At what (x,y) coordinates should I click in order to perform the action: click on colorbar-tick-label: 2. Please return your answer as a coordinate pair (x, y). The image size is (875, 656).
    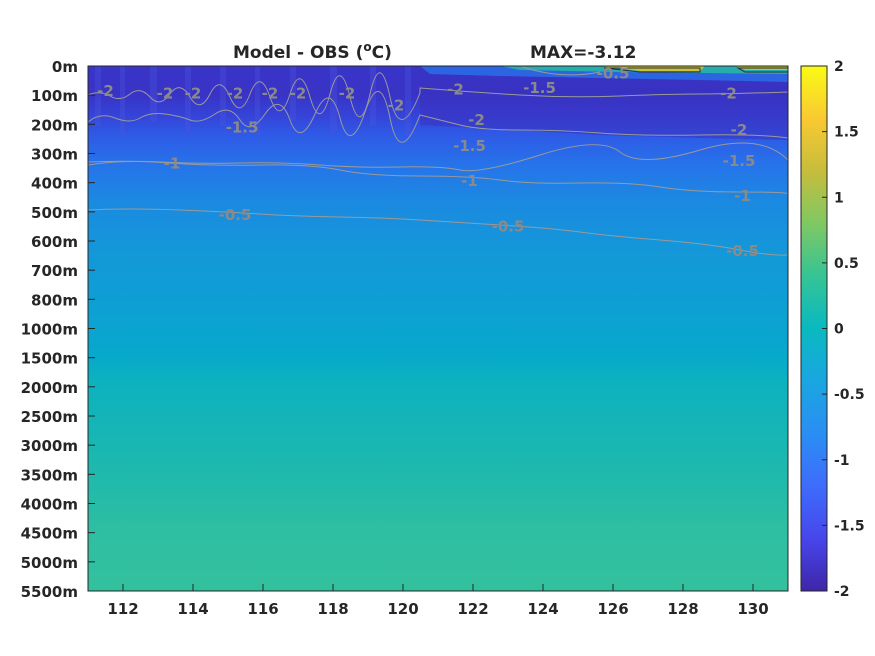
    Looking at the image, I should click on (839, 67).